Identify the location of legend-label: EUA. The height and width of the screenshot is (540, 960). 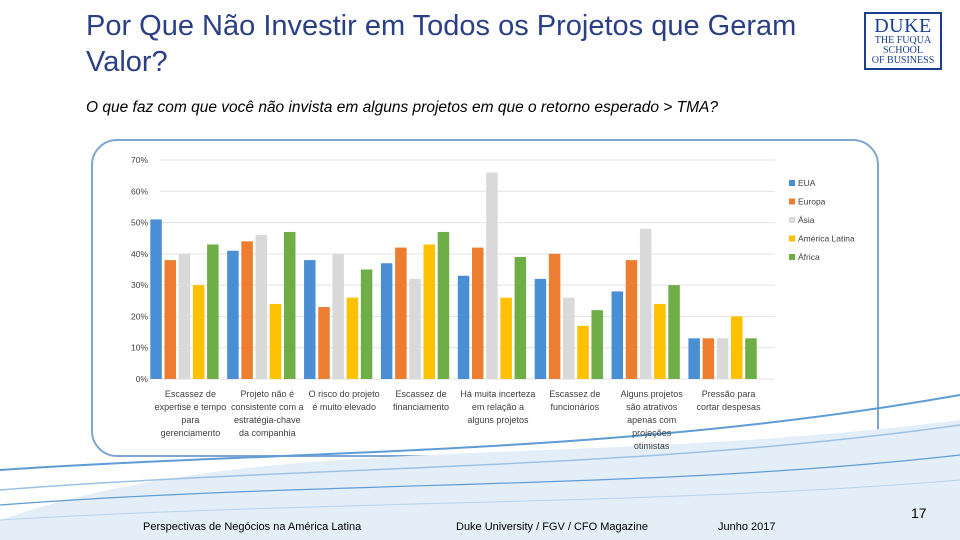
(807, 183).